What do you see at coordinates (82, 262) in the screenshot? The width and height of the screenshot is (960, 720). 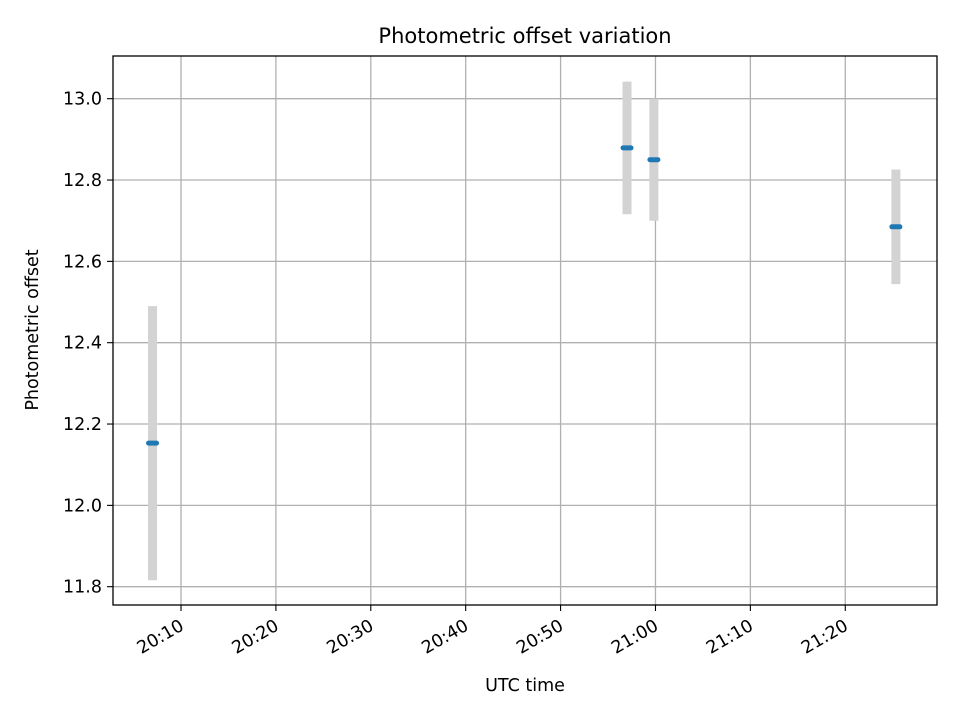 I see `y-tick-label: 12.6` at bounding box center [82, 262].